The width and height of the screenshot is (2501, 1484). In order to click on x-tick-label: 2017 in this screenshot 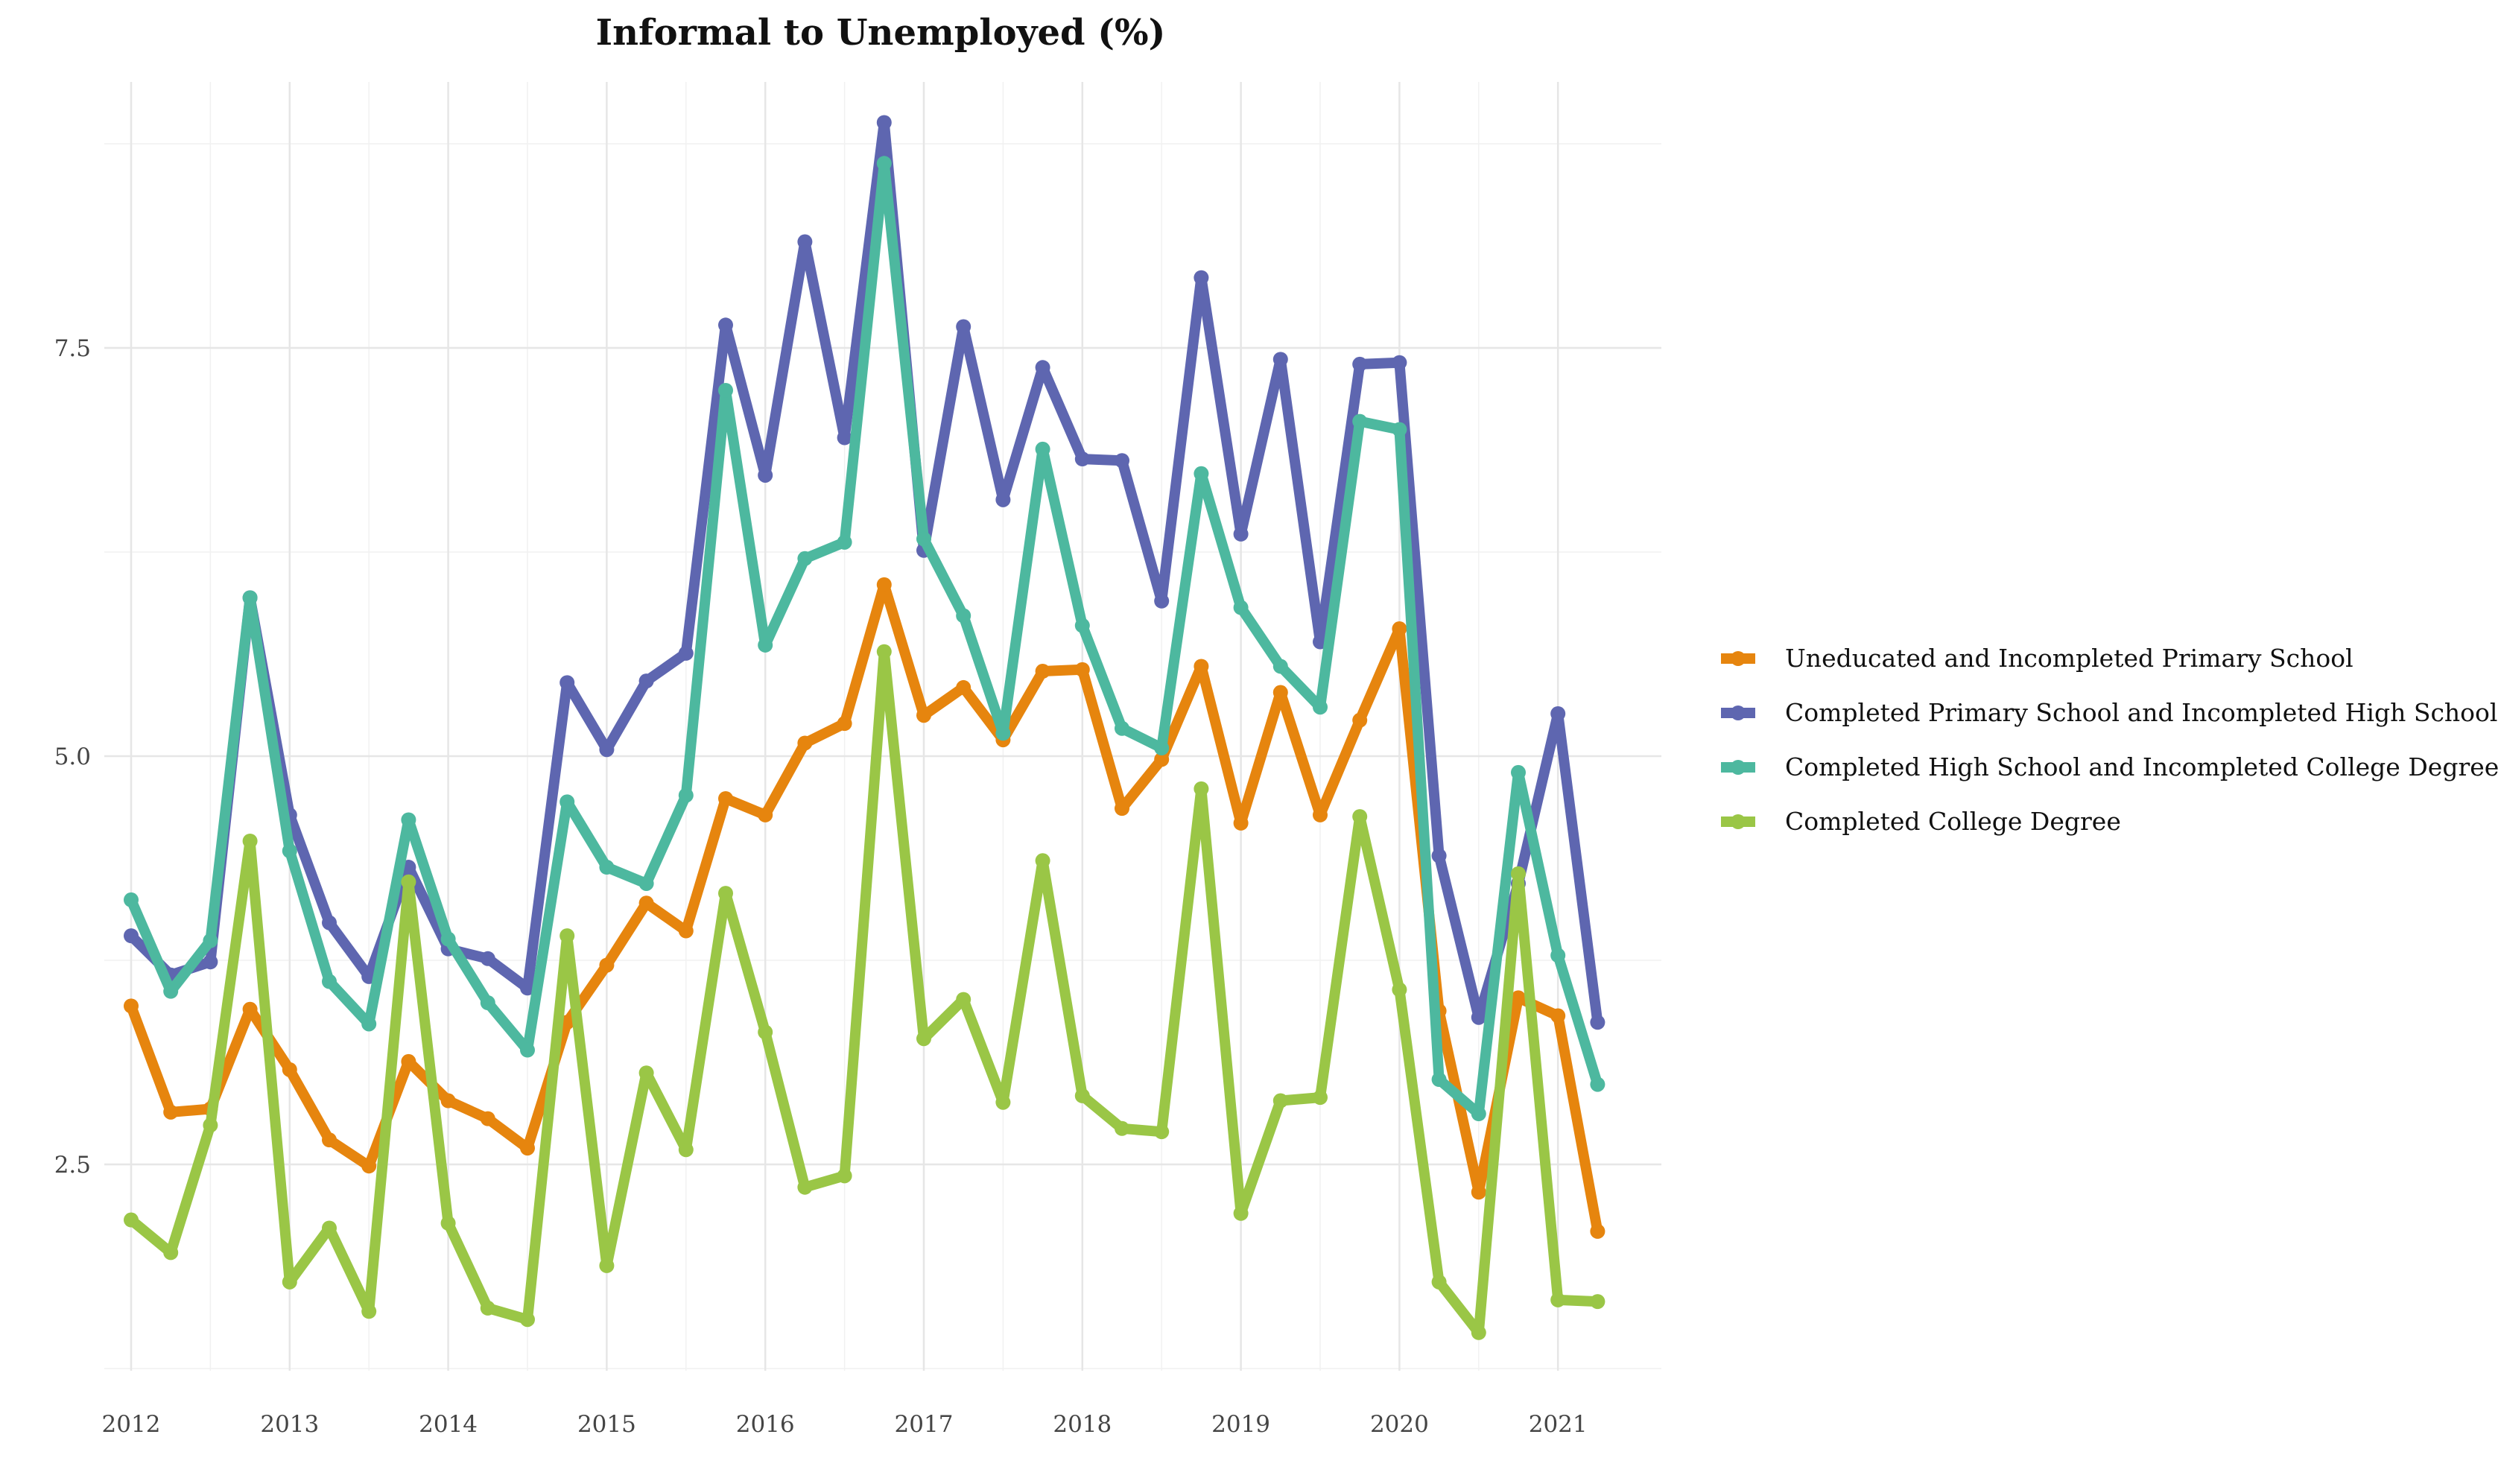, I will do `click(925, 1425)`.